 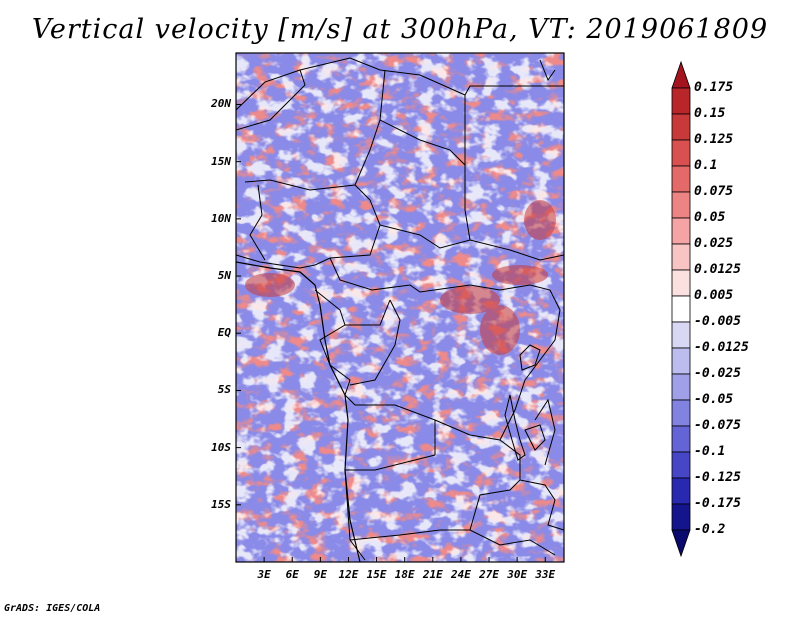 What do you see at coordinates (221, 504) in the screenshot?
I see `lat-label: 15S` at bounding box center [221, 504].